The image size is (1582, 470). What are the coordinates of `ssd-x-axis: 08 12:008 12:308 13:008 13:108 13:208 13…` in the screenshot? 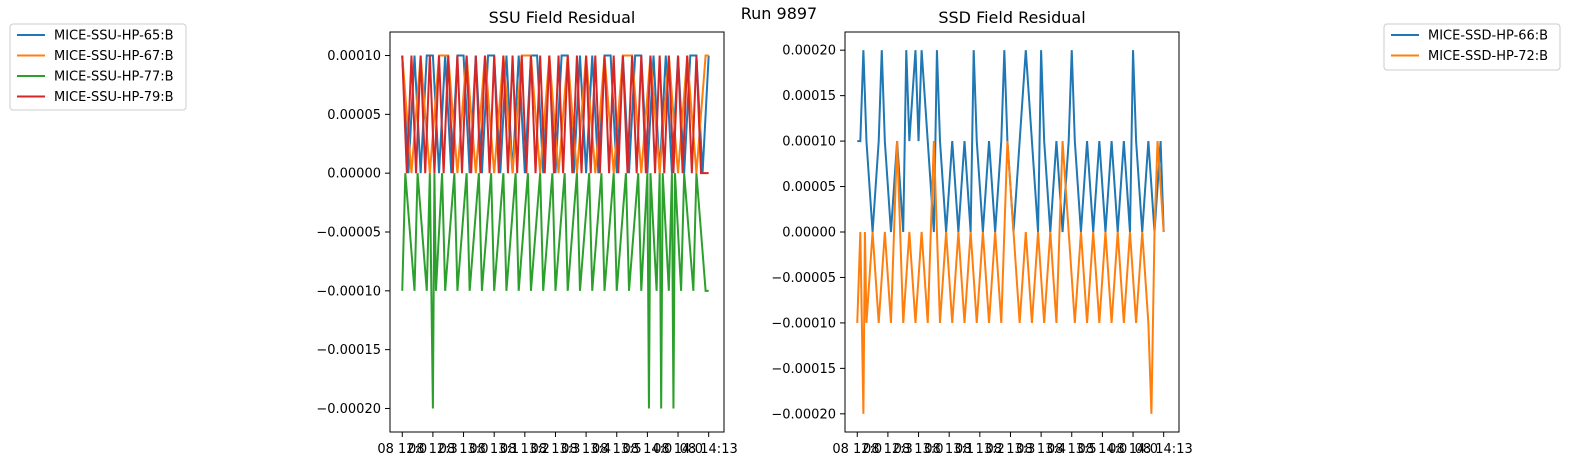 It's located at (1012, 444).